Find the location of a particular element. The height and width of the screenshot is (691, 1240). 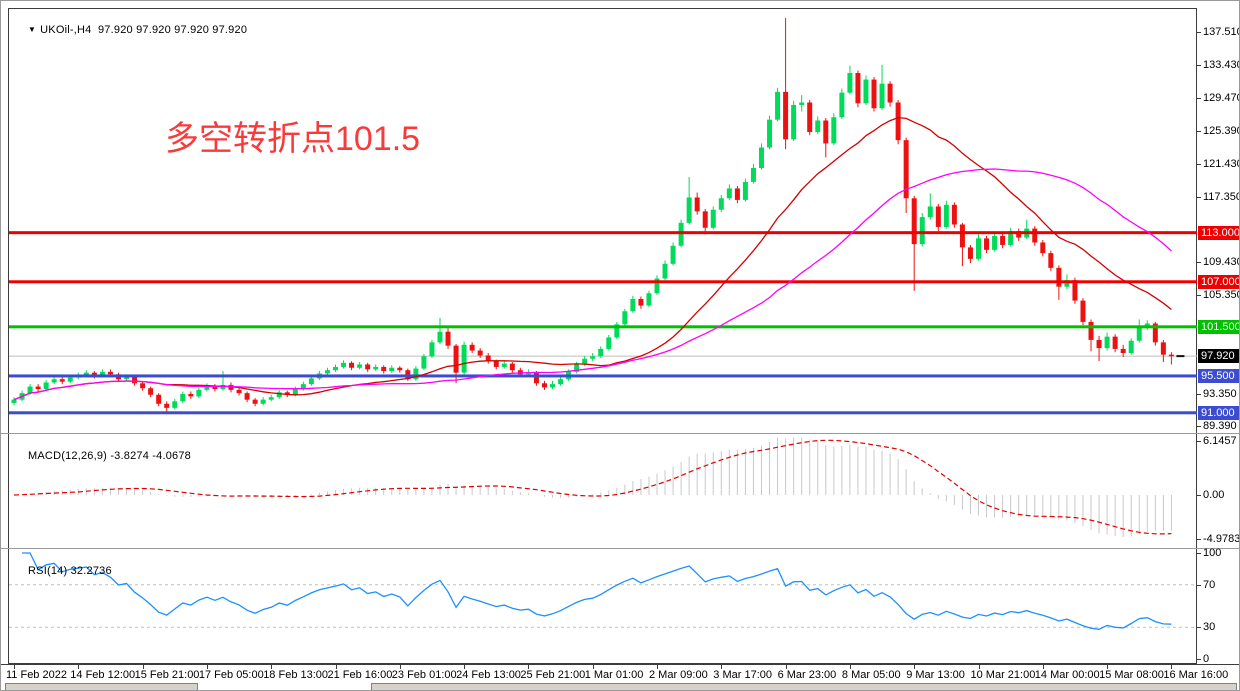

time-axis-label: 1 Mar 01:00 is located at coordinates (614, 675).